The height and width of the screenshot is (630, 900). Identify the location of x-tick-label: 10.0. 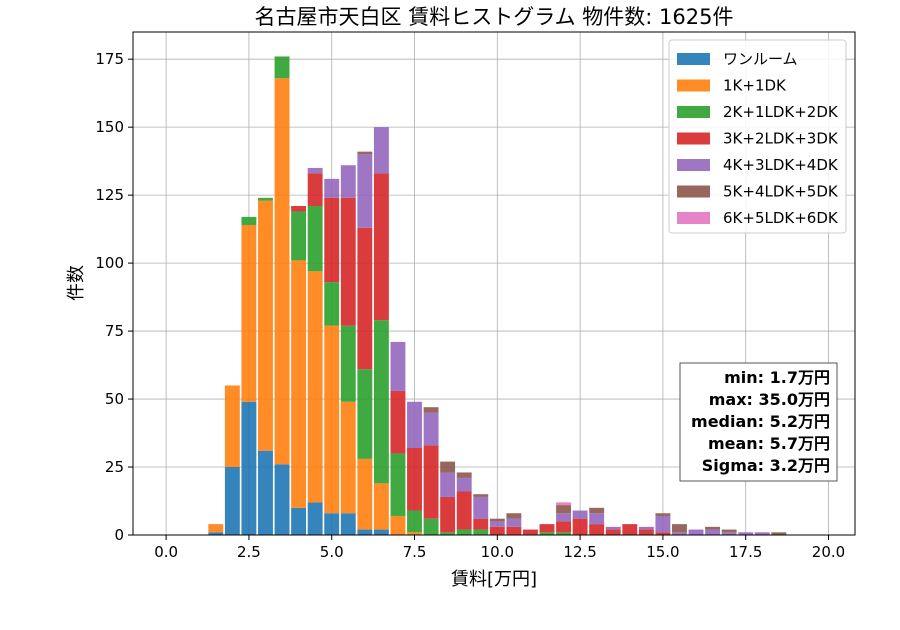
(497, 552).